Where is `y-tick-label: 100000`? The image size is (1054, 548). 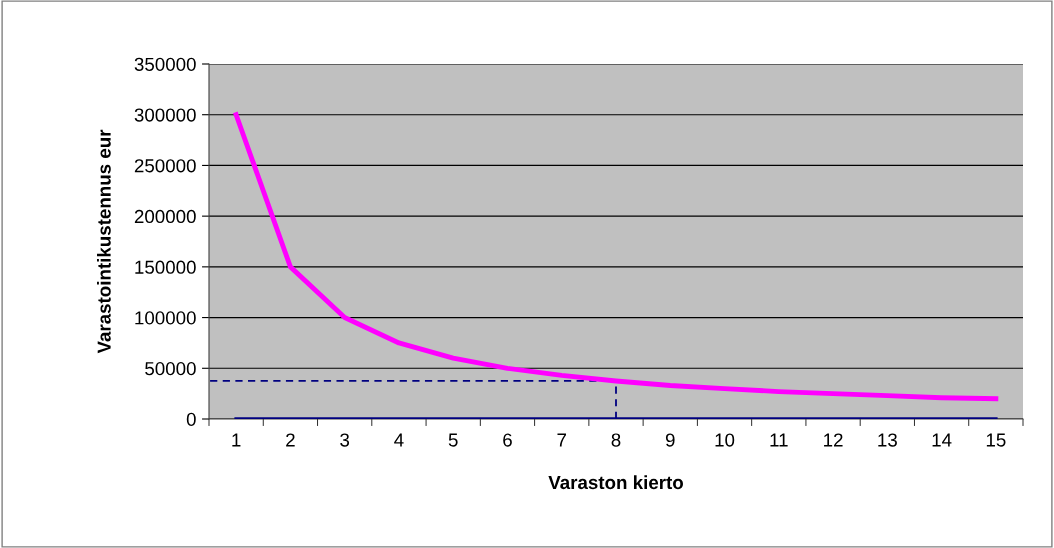
y-tick-label: 100000 is located at coordinates (165, 318).